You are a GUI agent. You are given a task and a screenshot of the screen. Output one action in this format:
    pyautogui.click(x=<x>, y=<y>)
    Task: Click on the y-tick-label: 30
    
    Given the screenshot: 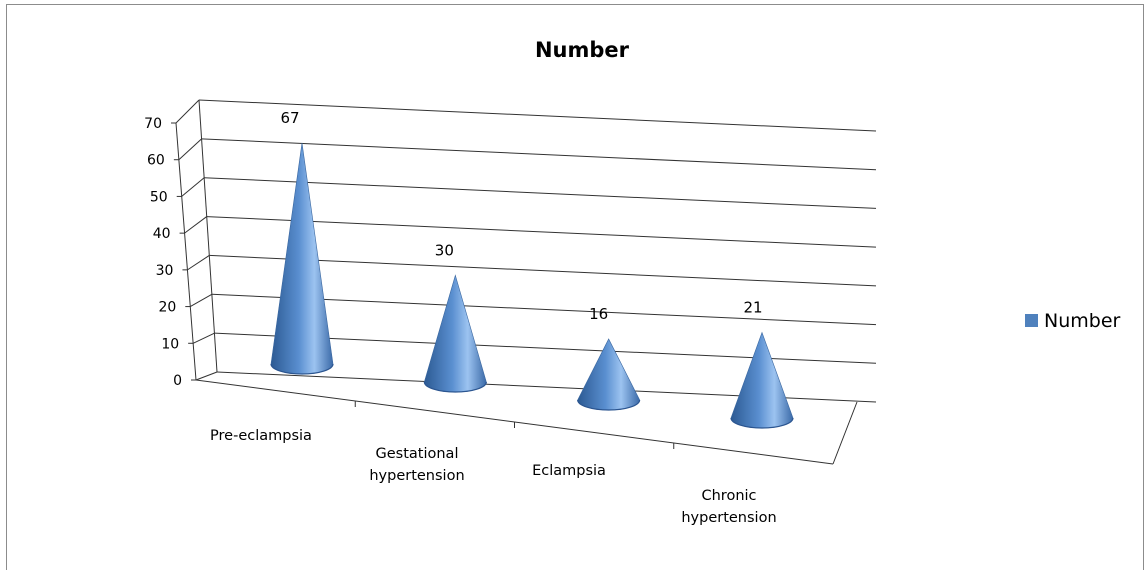 What is the action you would take?
    pyautogui.click(x=165, y=271)
    